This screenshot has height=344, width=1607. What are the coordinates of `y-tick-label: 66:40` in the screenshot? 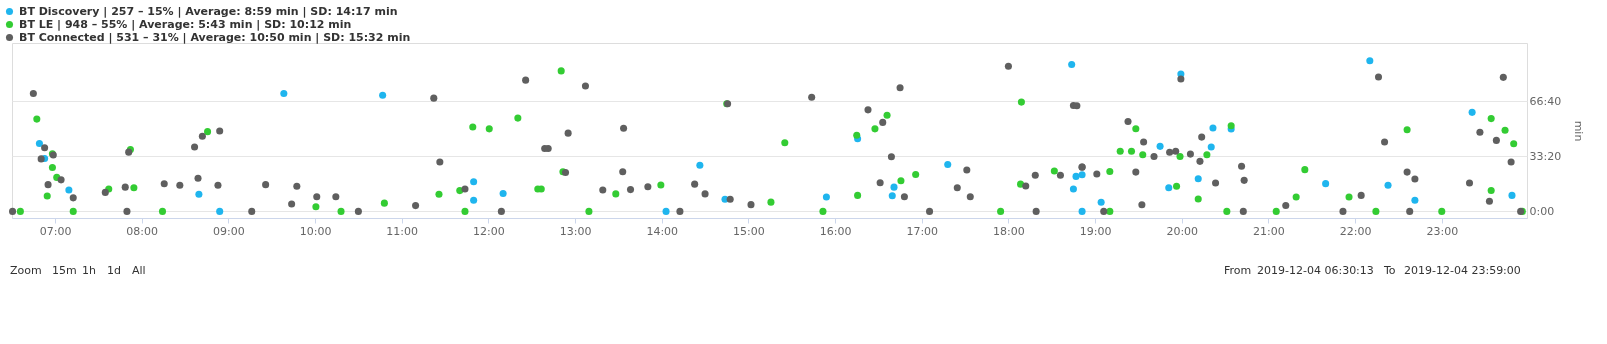 It's located at (1545, 101).